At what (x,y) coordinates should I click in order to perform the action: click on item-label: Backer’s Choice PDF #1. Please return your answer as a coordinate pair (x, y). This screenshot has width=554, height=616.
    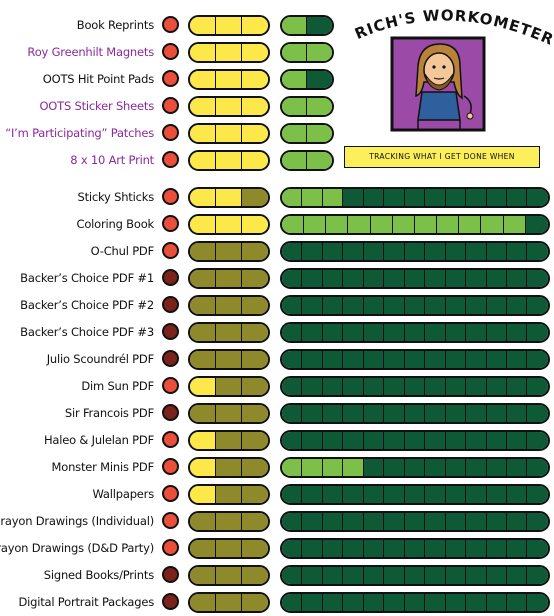
    Looking at the image, I should click on (87, 278).